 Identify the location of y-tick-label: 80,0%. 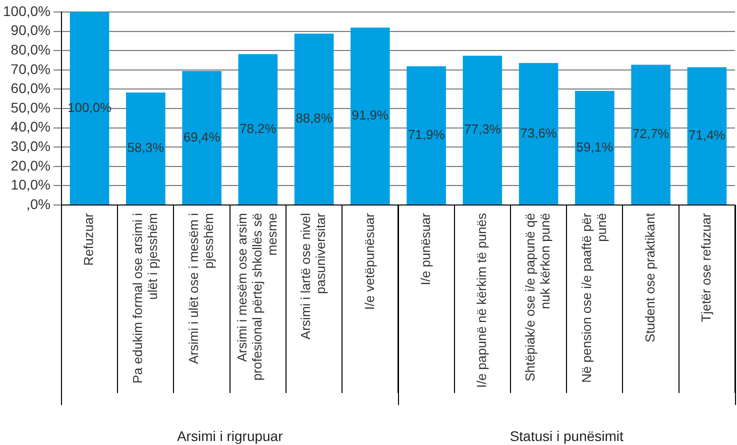
(30, 49).